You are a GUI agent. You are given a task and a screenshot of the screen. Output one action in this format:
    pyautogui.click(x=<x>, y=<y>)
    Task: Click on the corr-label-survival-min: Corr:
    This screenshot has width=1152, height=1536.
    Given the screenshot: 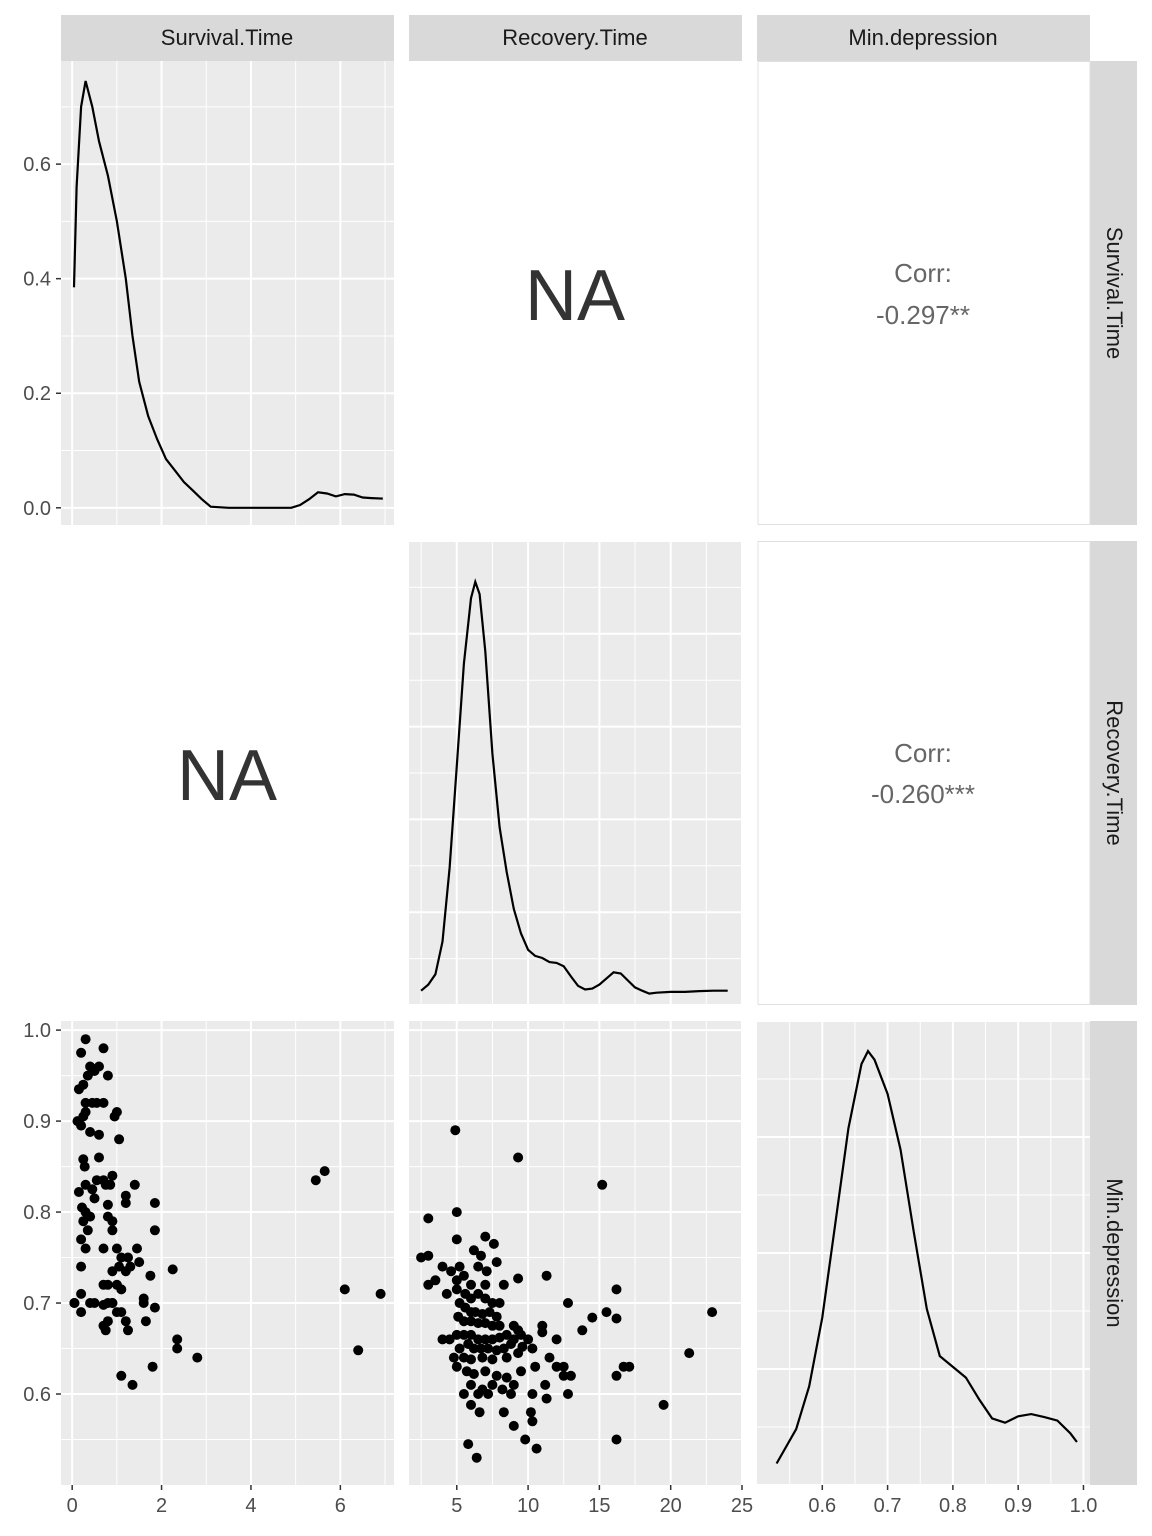 What is the action you would take?
    pyautogui.click(x=923, y=273)
    